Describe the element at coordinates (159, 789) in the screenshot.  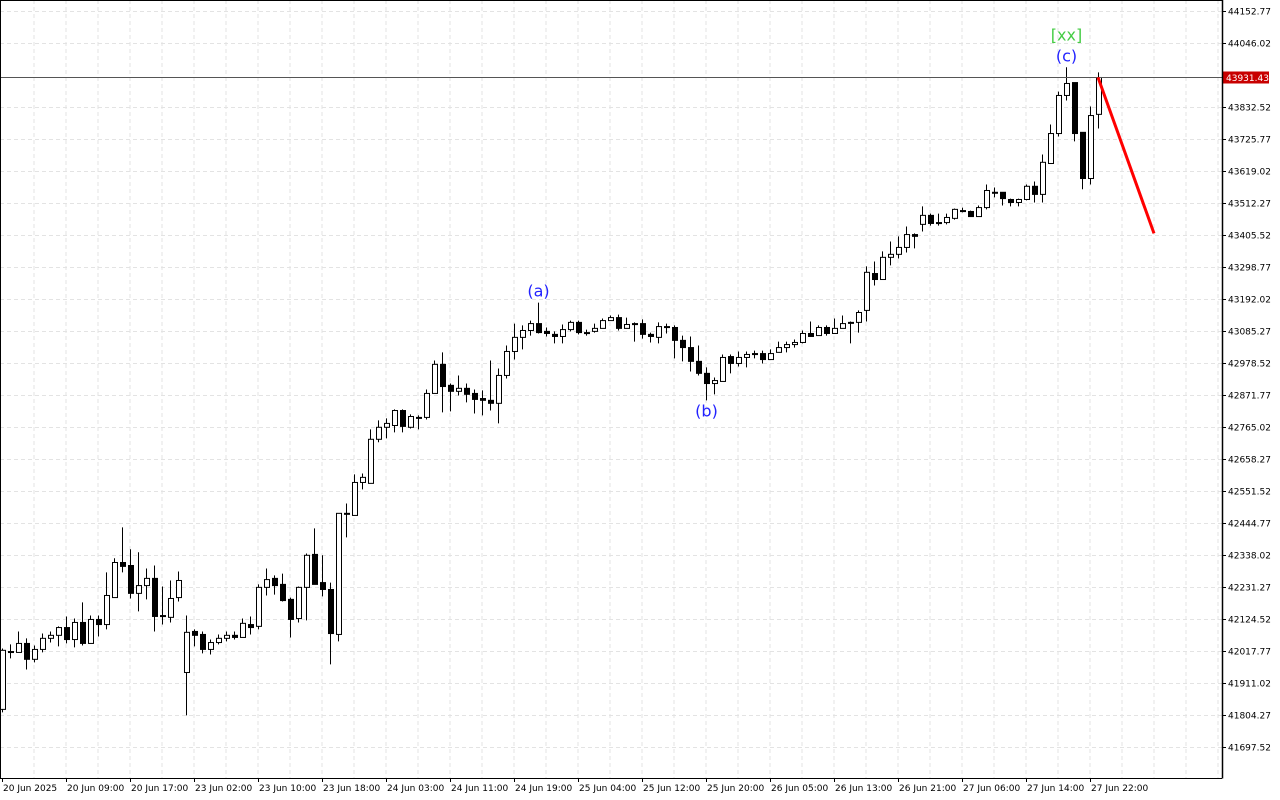
I see `x-tick-label: 20 Jun 17:00` at that location.